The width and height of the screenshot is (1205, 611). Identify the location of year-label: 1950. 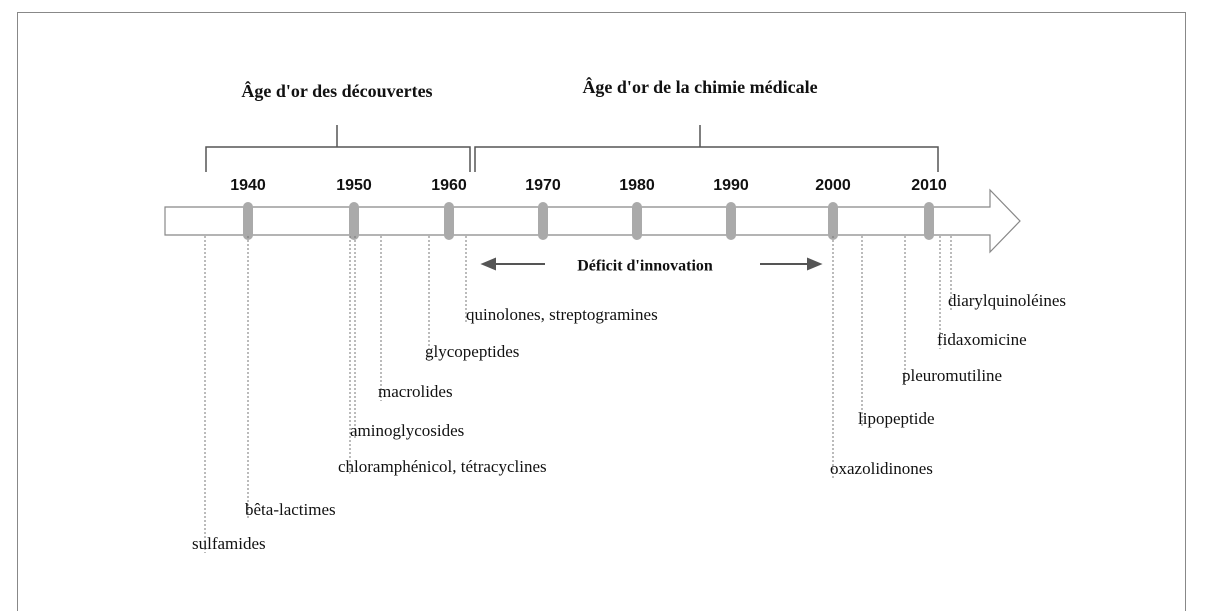
(354, 185).